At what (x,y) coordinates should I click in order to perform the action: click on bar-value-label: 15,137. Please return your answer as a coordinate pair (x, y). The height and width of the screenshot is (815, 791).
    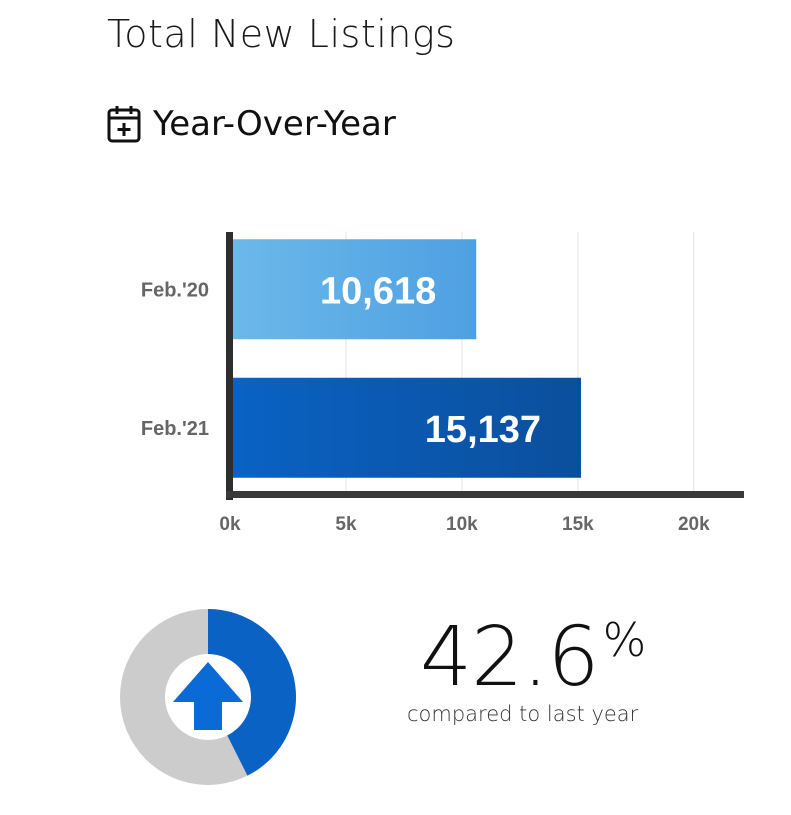
    Looking at the image, I should click on (483, 430).